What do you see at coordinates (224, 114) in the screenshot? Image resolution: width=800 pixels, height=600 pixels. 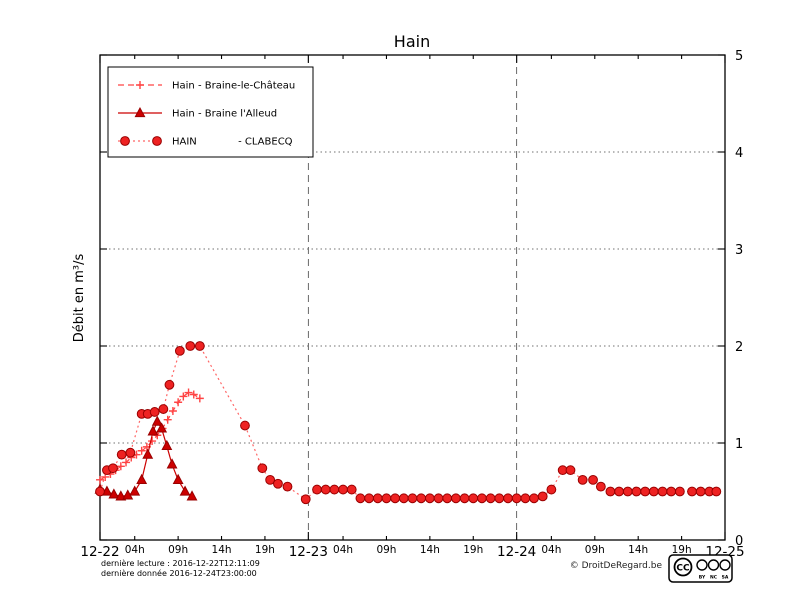 I see `legend-label: Hain - Braine l'Alleud` at bounding box center [224, 114].